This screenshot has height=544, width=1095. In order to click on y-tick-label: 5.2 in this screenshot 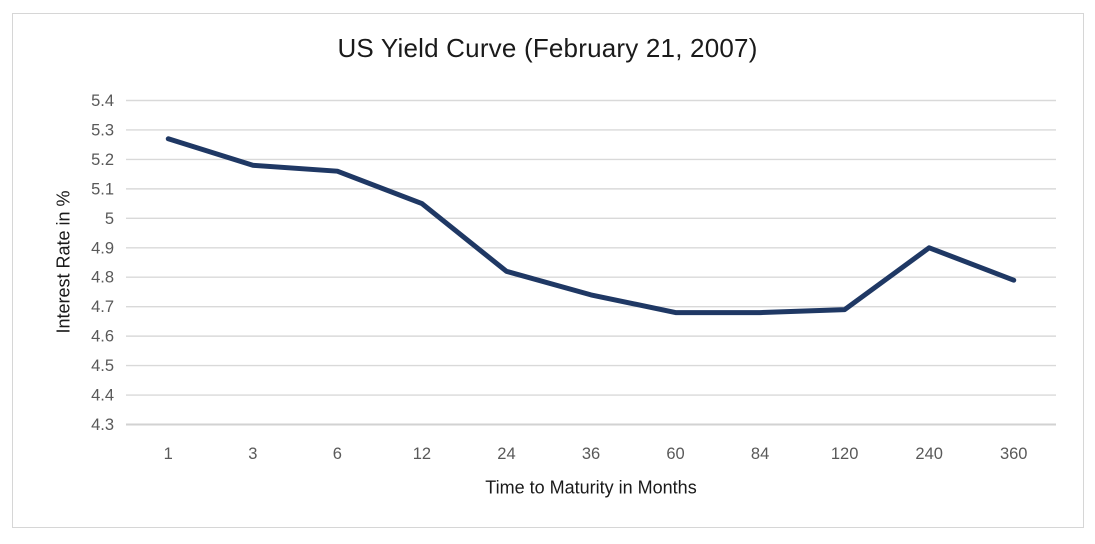, I will do `click(102, 160)`.